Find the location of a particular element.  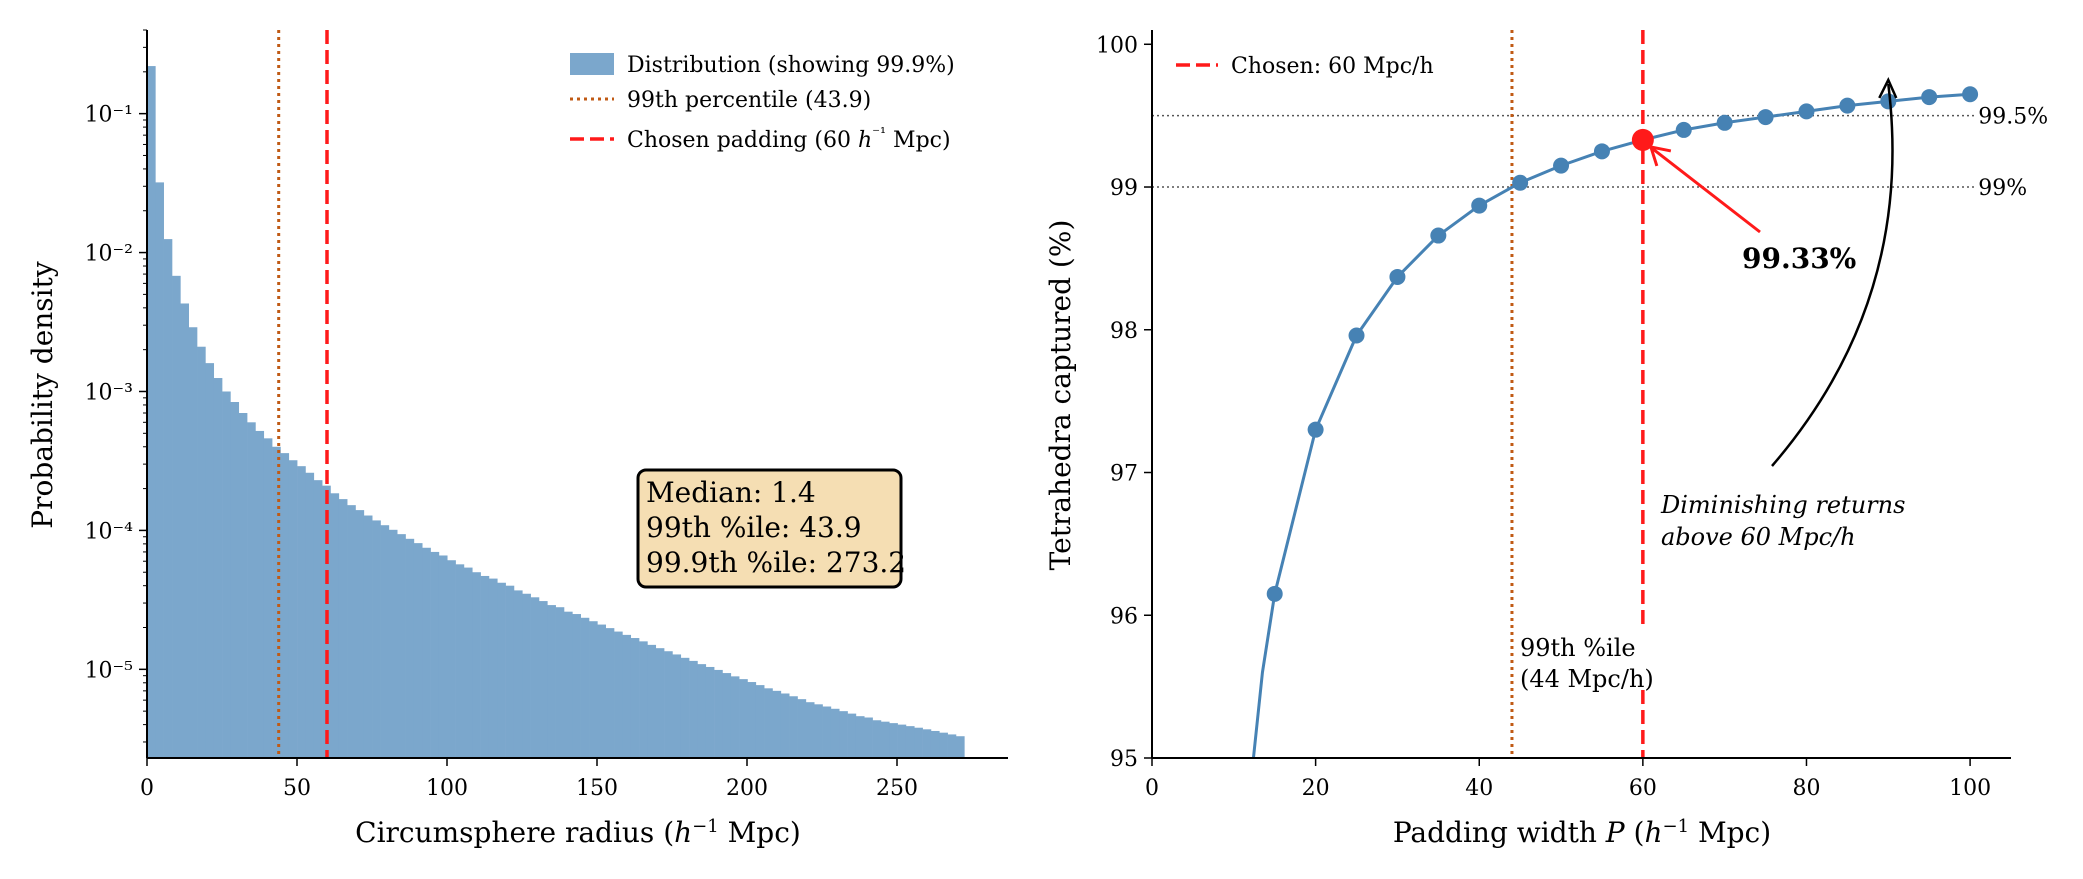

capture-y-ticks: 95 96 97 98 99 100 is located at coordinates (1124, 402).